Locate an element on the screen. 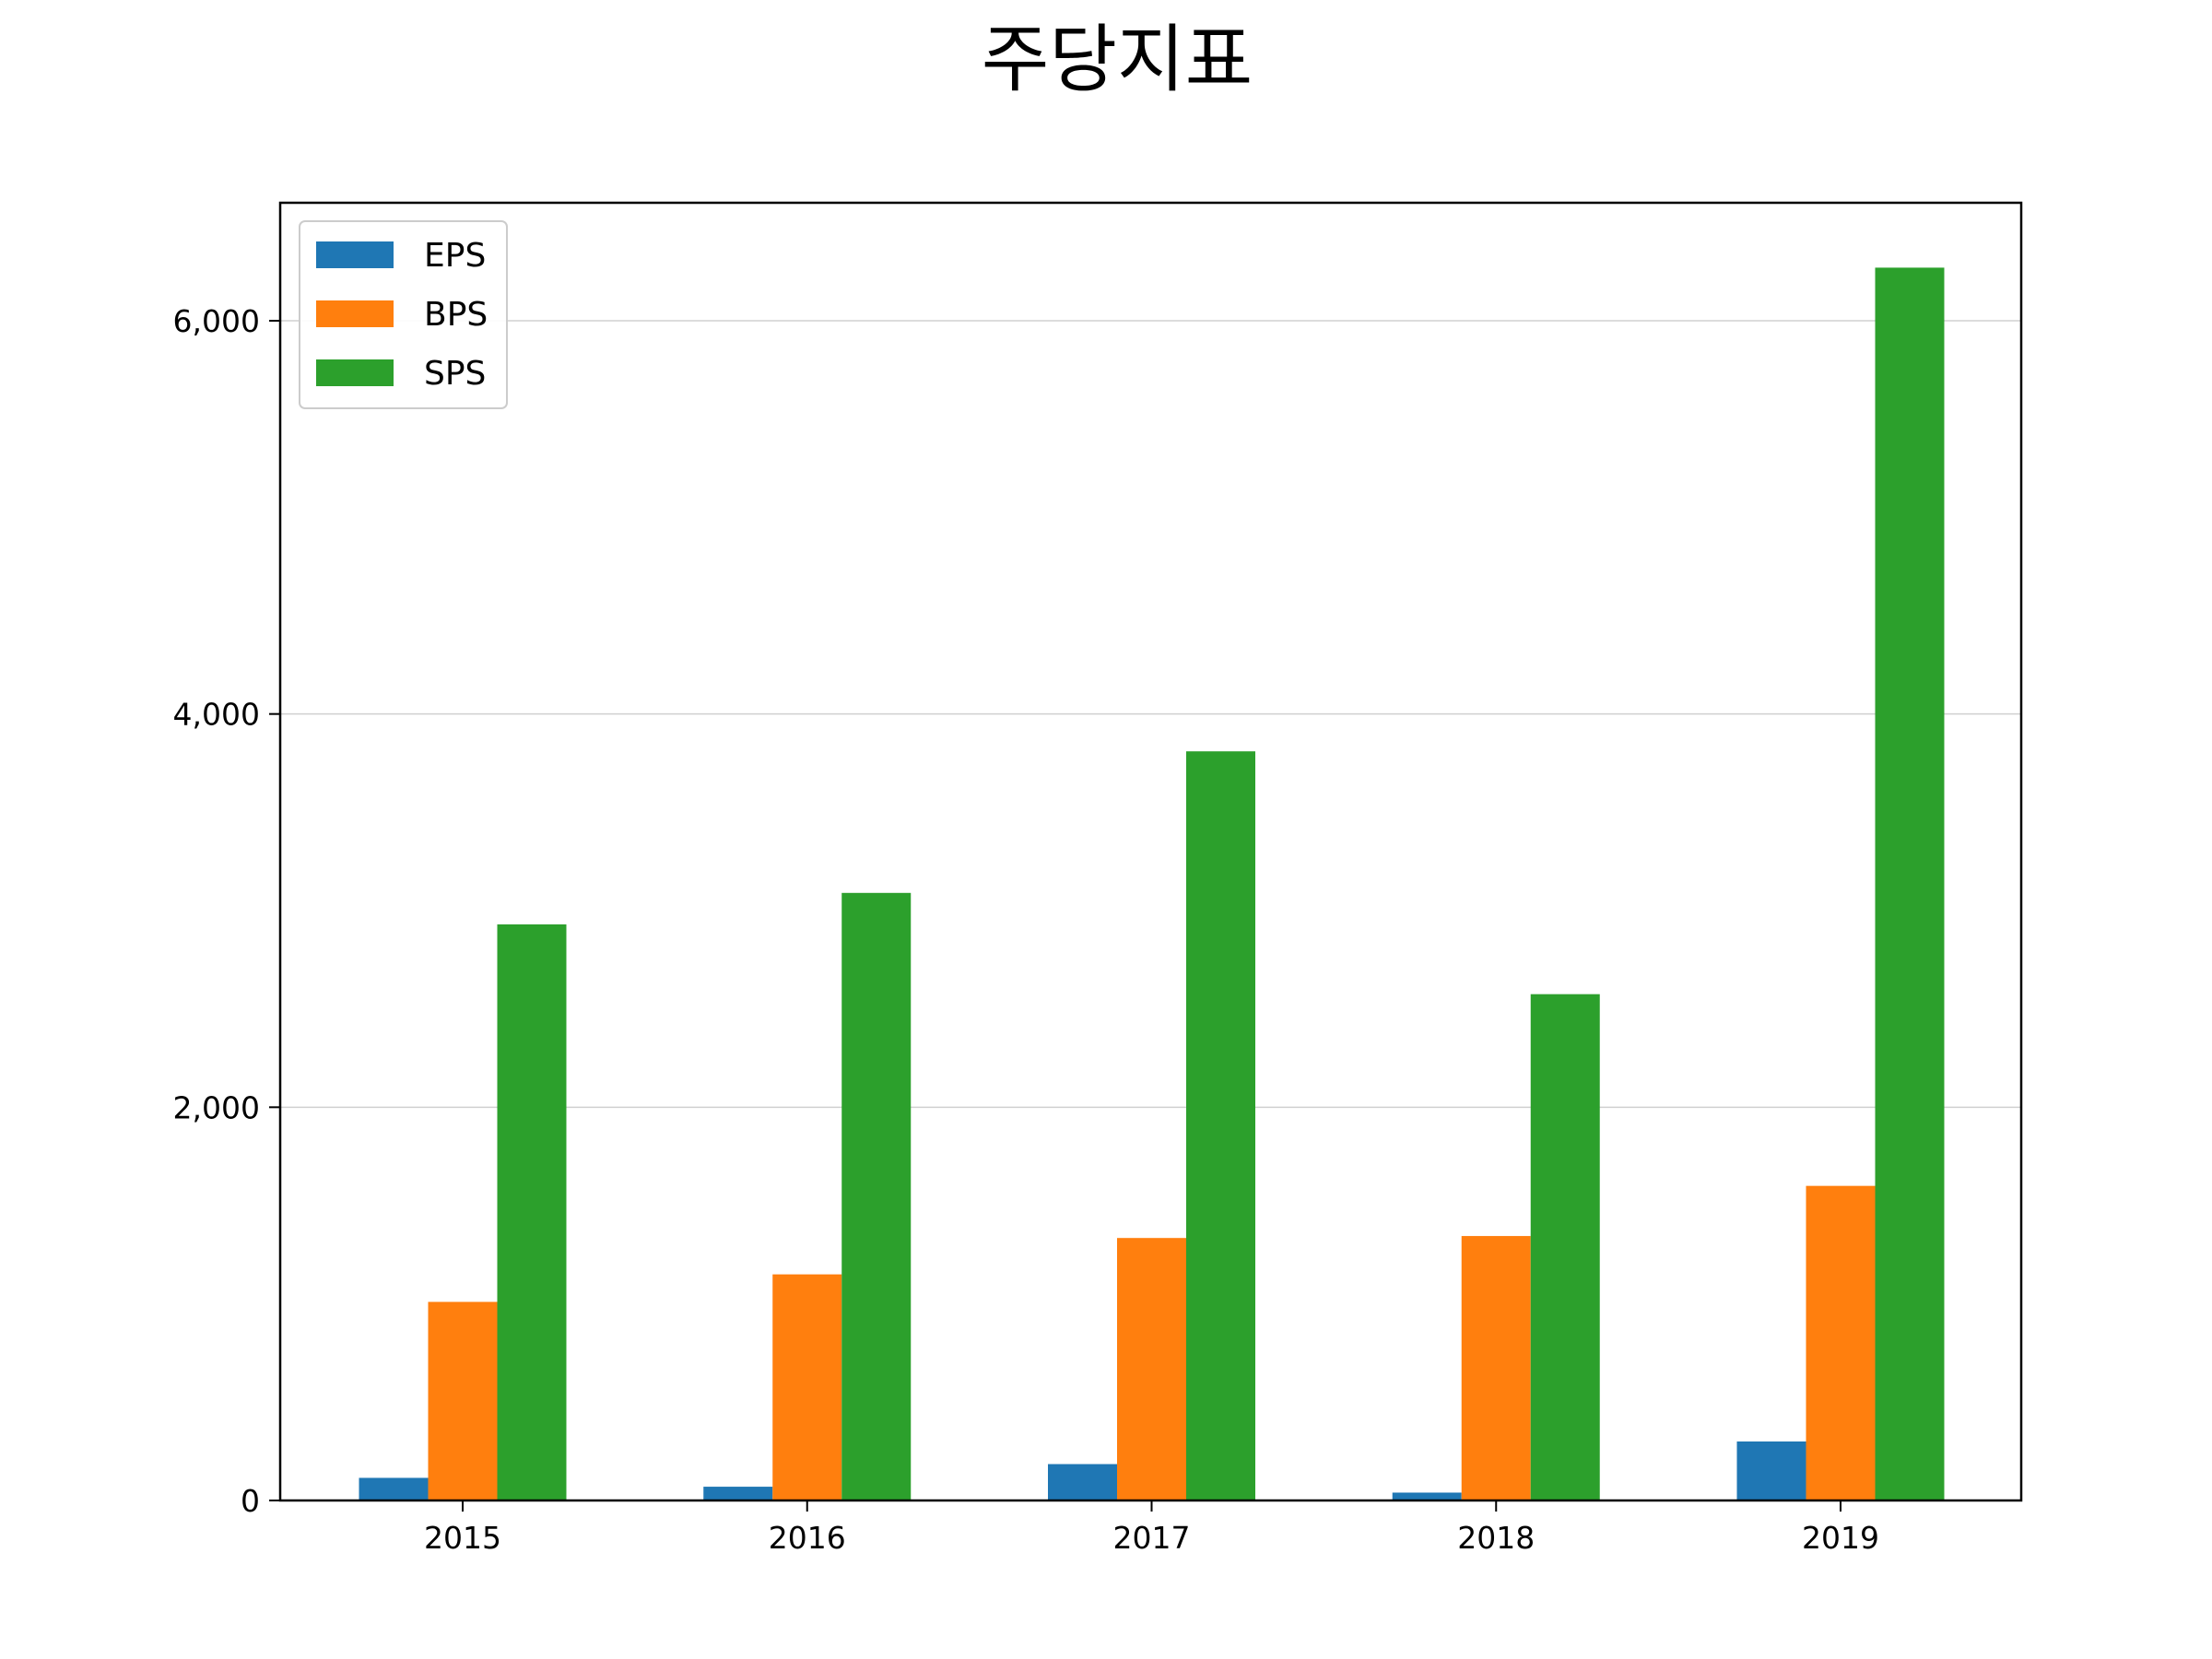 Image resolution: width=2212 pixels, height=1659 pixels. legend: EPS BPS SPS is located at coordinates (403, 314).